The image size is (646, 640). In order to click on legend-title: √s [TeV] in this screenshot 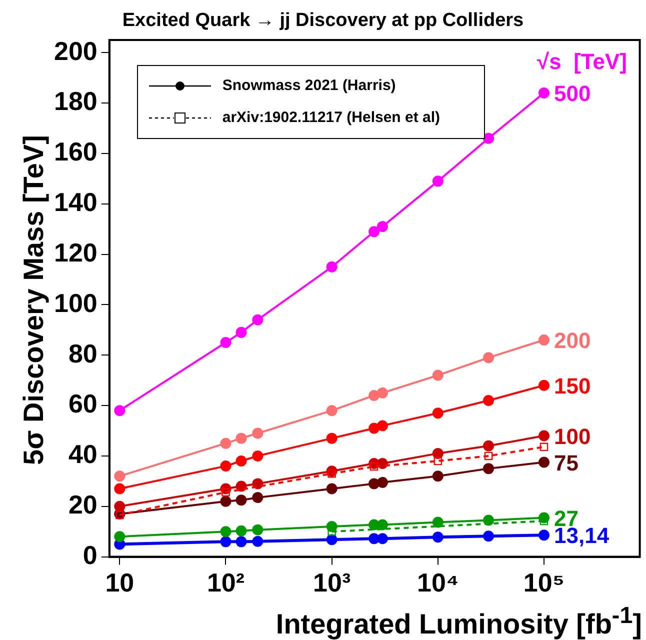, I will do `click(582, 61)`.